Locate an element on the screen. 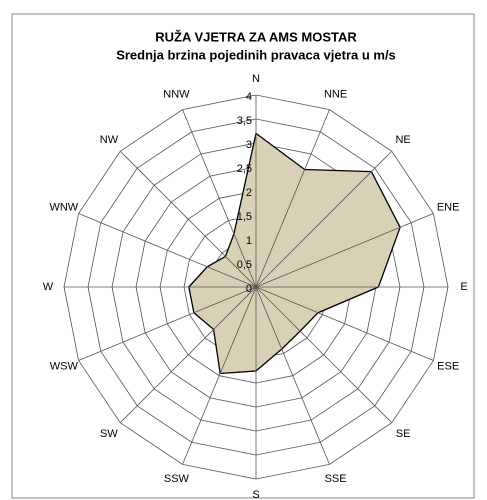 Image resolution: width=487 pixels, height=500 pixels. category-label: ESE is located at coordinates (448, 367).